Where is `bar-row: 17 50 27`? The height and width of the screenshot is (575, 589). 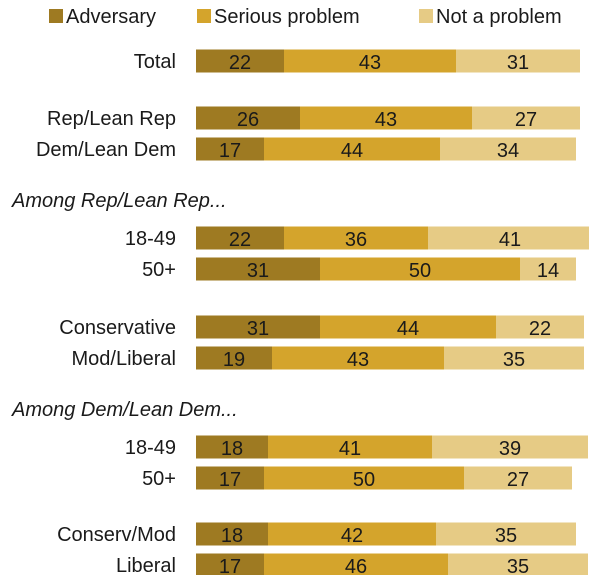 bar-row: 17 50 27 is located at coordinates (384, 478).